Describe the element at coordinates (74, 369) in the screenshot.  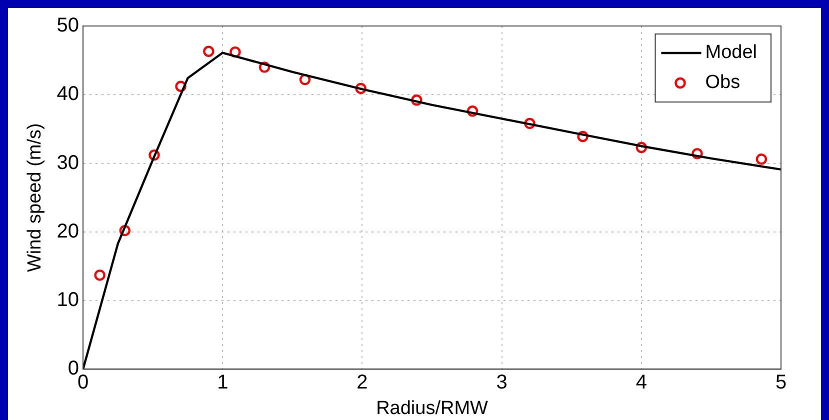
I see `y-tick-label: 0` at that location.